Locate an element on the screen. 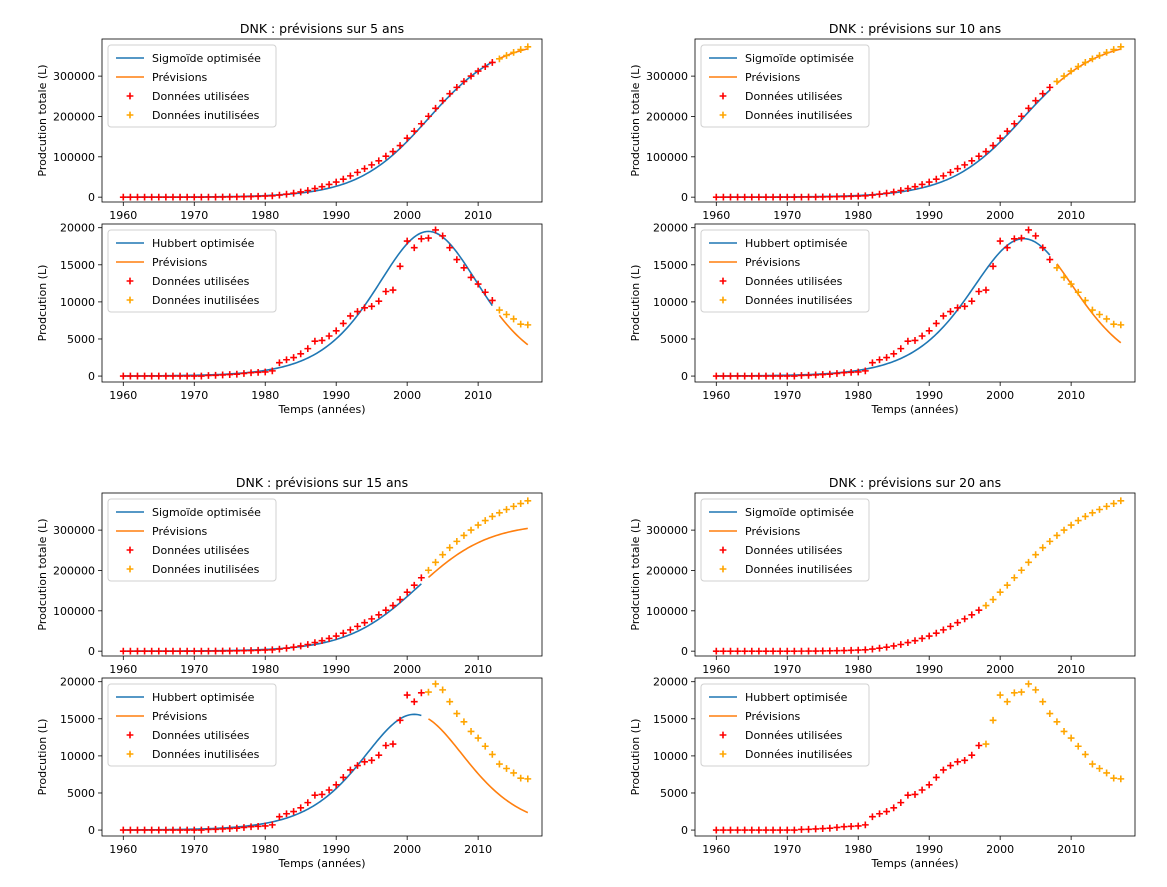 The height and width of the screenshot is (887, 1167). chart-title: DNK : prévisions sur 20 ans is located at coordinates (915, 482).